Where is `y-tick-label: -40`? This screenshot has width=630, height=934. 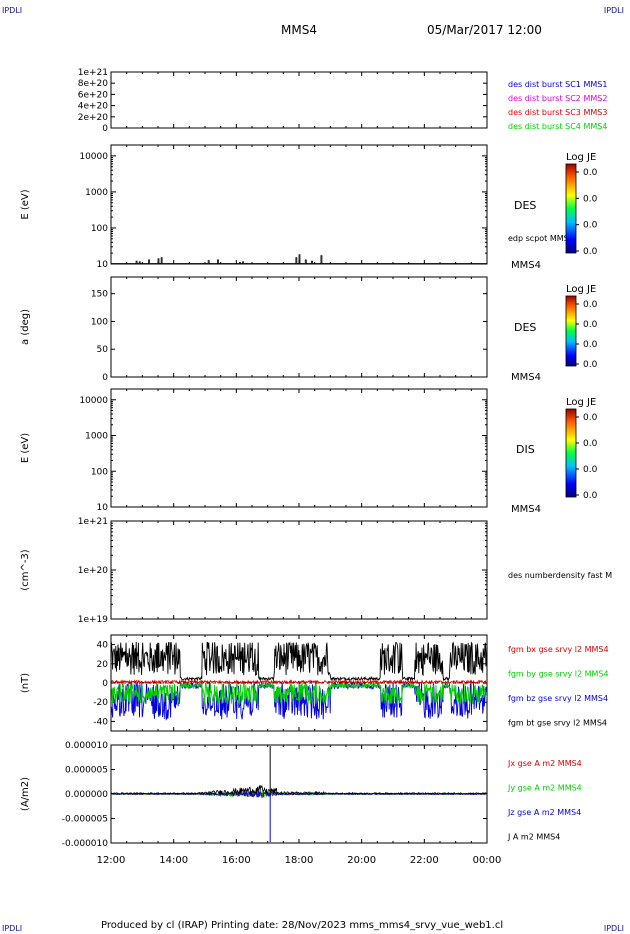 y-tick-label: -40 is located at coordinates (100, 722).